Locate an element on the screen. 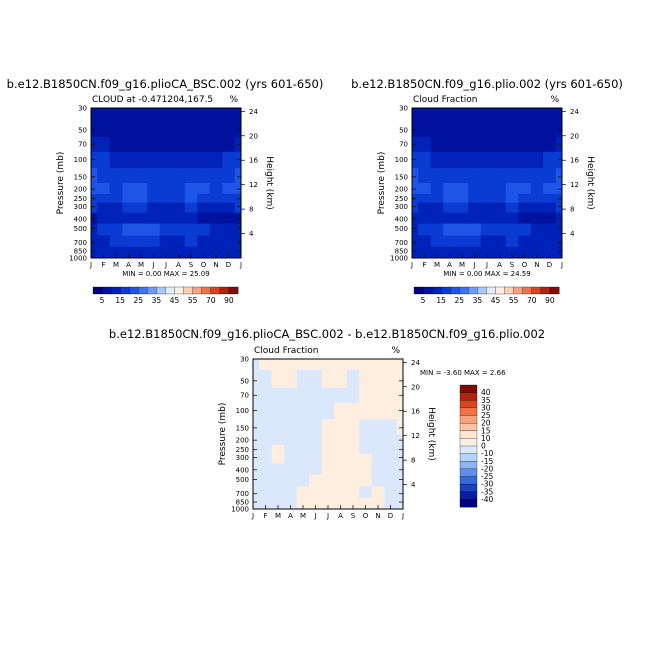 The image size is (654, 654). pressure-tick-label: 1000 is located at coordinates (399, 259).